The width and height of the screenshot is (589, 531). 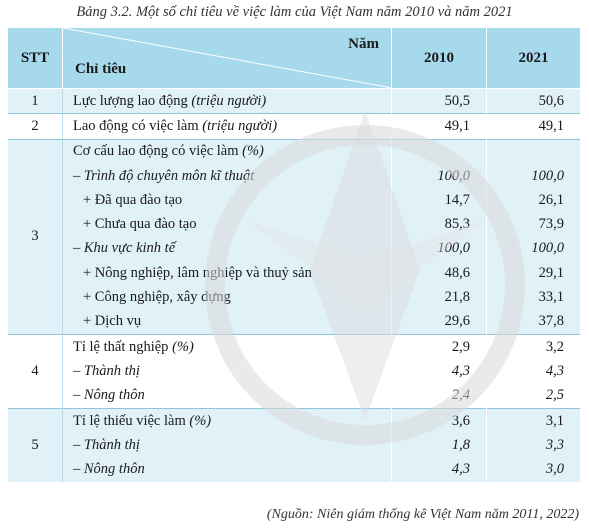 What do you see at coordinates (35, 444) in the screenshot?
I see `stt-cell: 5` at bounding box center [35, 444].